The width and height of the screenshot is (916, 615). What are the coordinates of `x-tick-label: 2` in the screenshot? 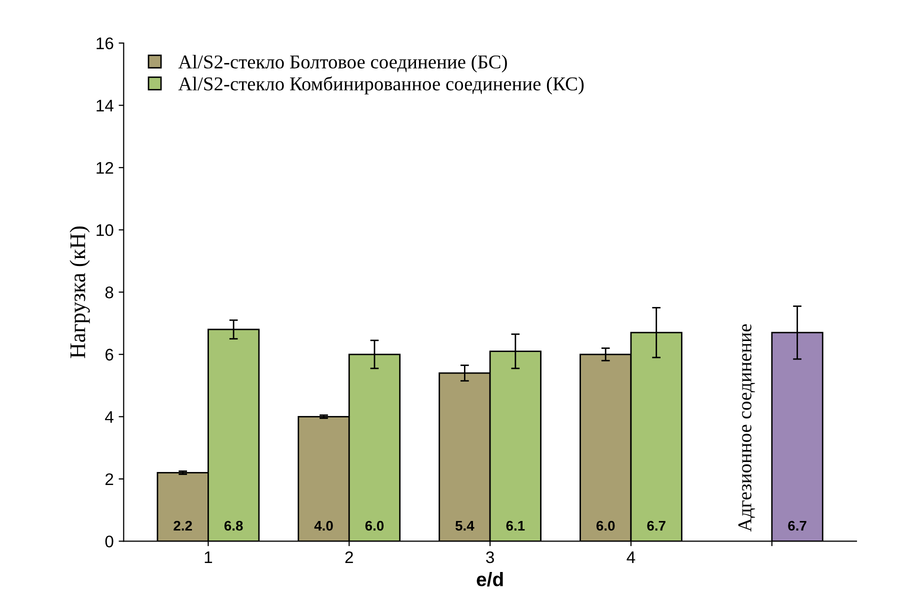 It's located at (349, 557).